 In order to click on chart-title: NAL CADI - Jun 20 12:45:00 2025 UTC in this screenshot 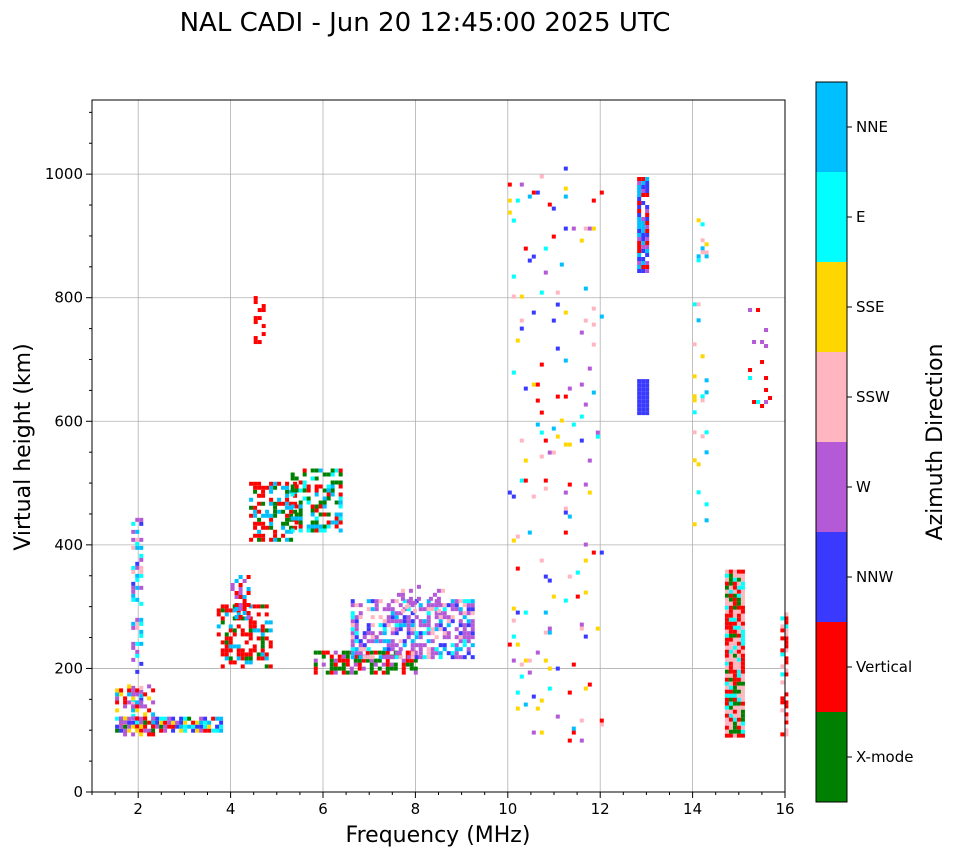, I will do `click(425, 23)`.